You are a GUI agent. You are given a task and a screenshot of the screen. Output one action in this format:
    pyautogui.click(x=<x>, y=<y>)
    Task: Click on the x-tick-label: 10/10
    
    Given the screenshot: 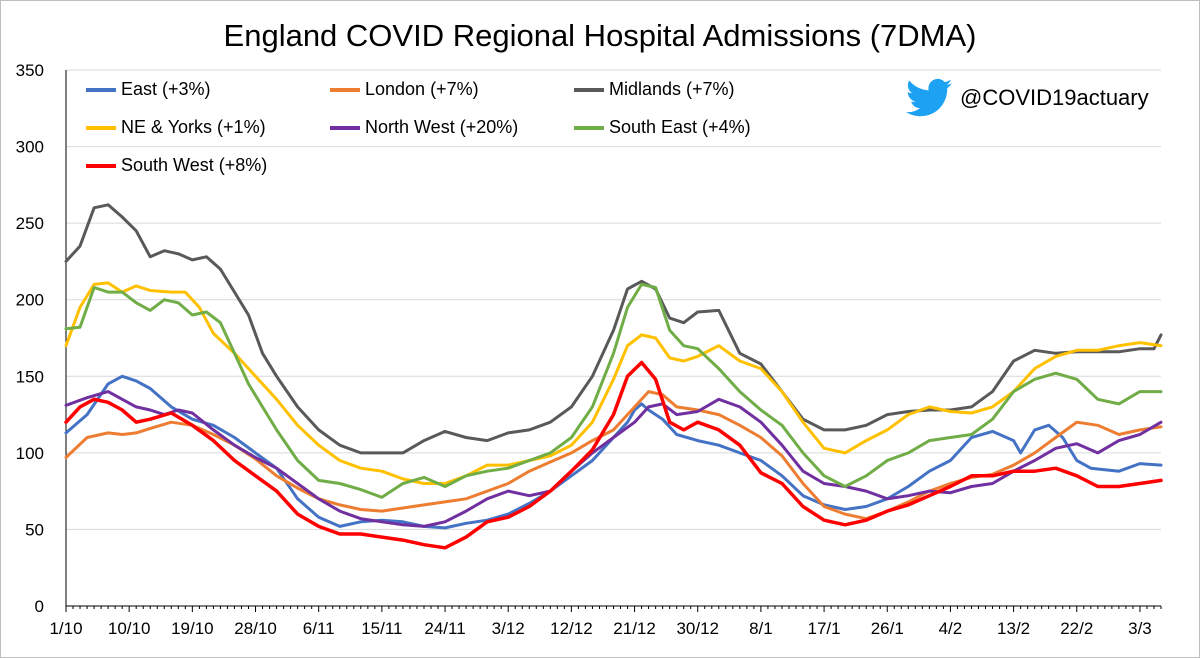 What is the action you would take?
    pyautogui.click(x=129, y=628)
    